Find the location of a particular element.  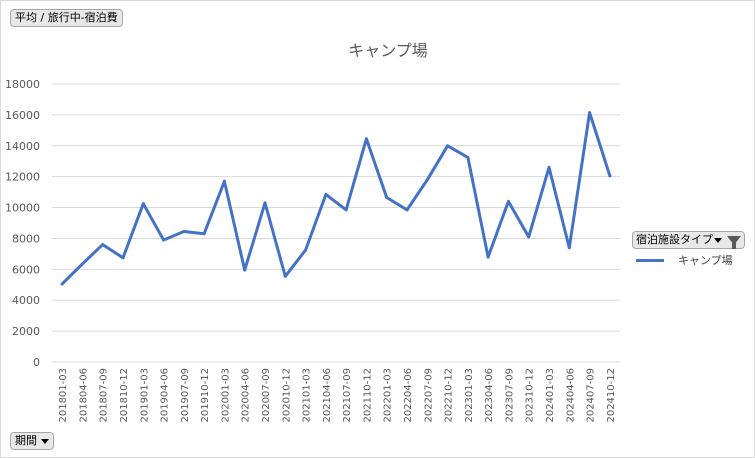

x-tick-label: 202410-12 is located at coordinates (611, 395).